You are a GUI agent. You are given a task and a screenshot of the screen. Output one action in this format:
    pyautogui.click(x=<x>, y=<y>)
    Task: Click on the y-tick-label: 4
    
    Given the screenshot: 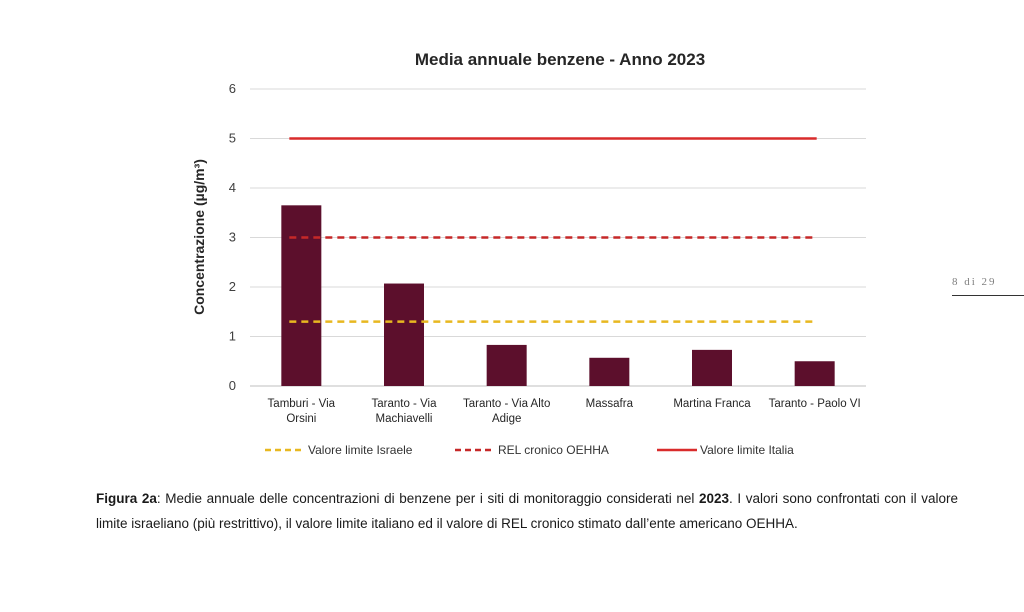 What is the action you would take?
    pyautogui.click(x=232, y=187)
    